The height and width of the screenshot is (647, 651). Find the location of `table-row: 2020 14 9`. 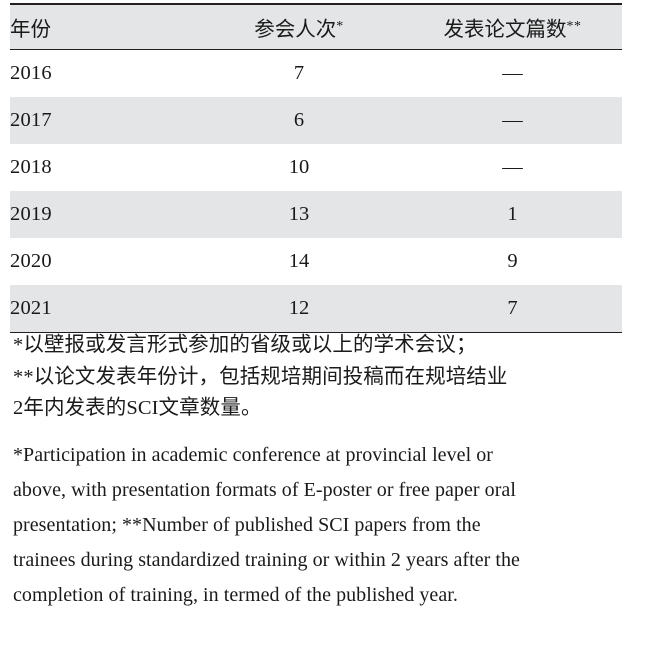

table-row: 2020 14 9 is located at coordinates (316, 261).